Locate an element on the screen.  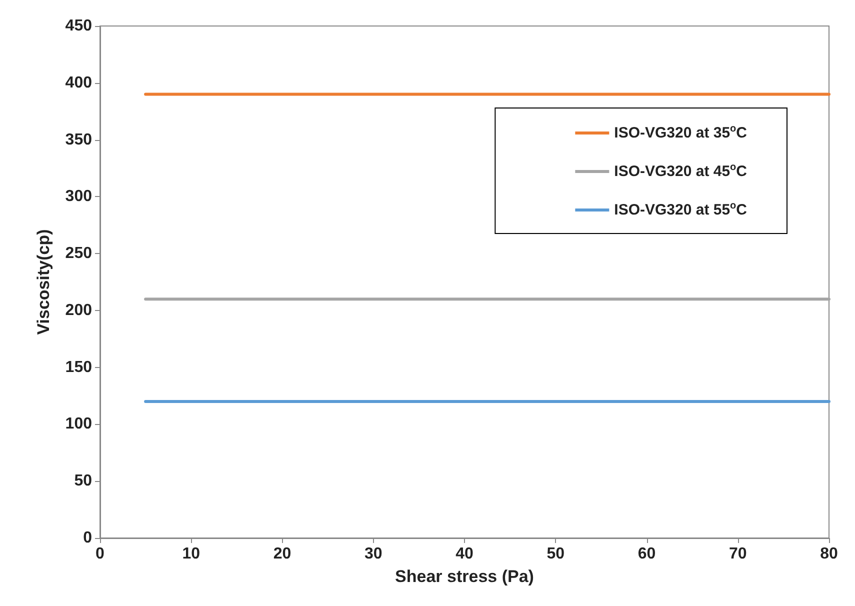
x-tick-label: 10 is located at coordinates (191, 554).